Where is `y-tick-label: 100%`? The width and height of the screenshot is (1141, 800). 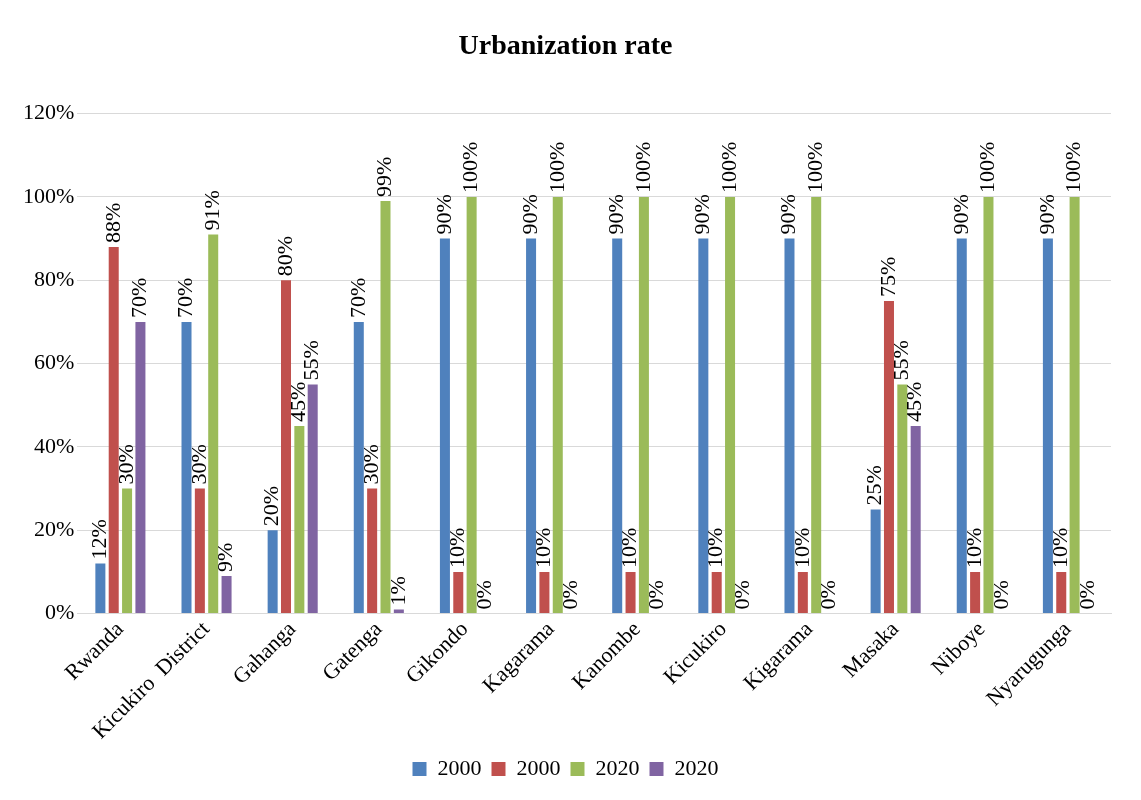 y-tick-label: 100% is located at coordinates (49, 195).